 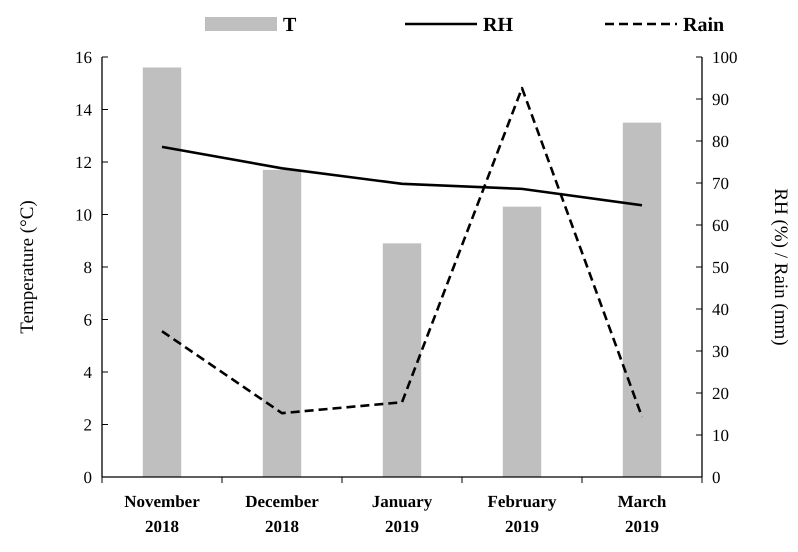 I want to click on y2-tick-label: 20, so click(x=720, y=393).